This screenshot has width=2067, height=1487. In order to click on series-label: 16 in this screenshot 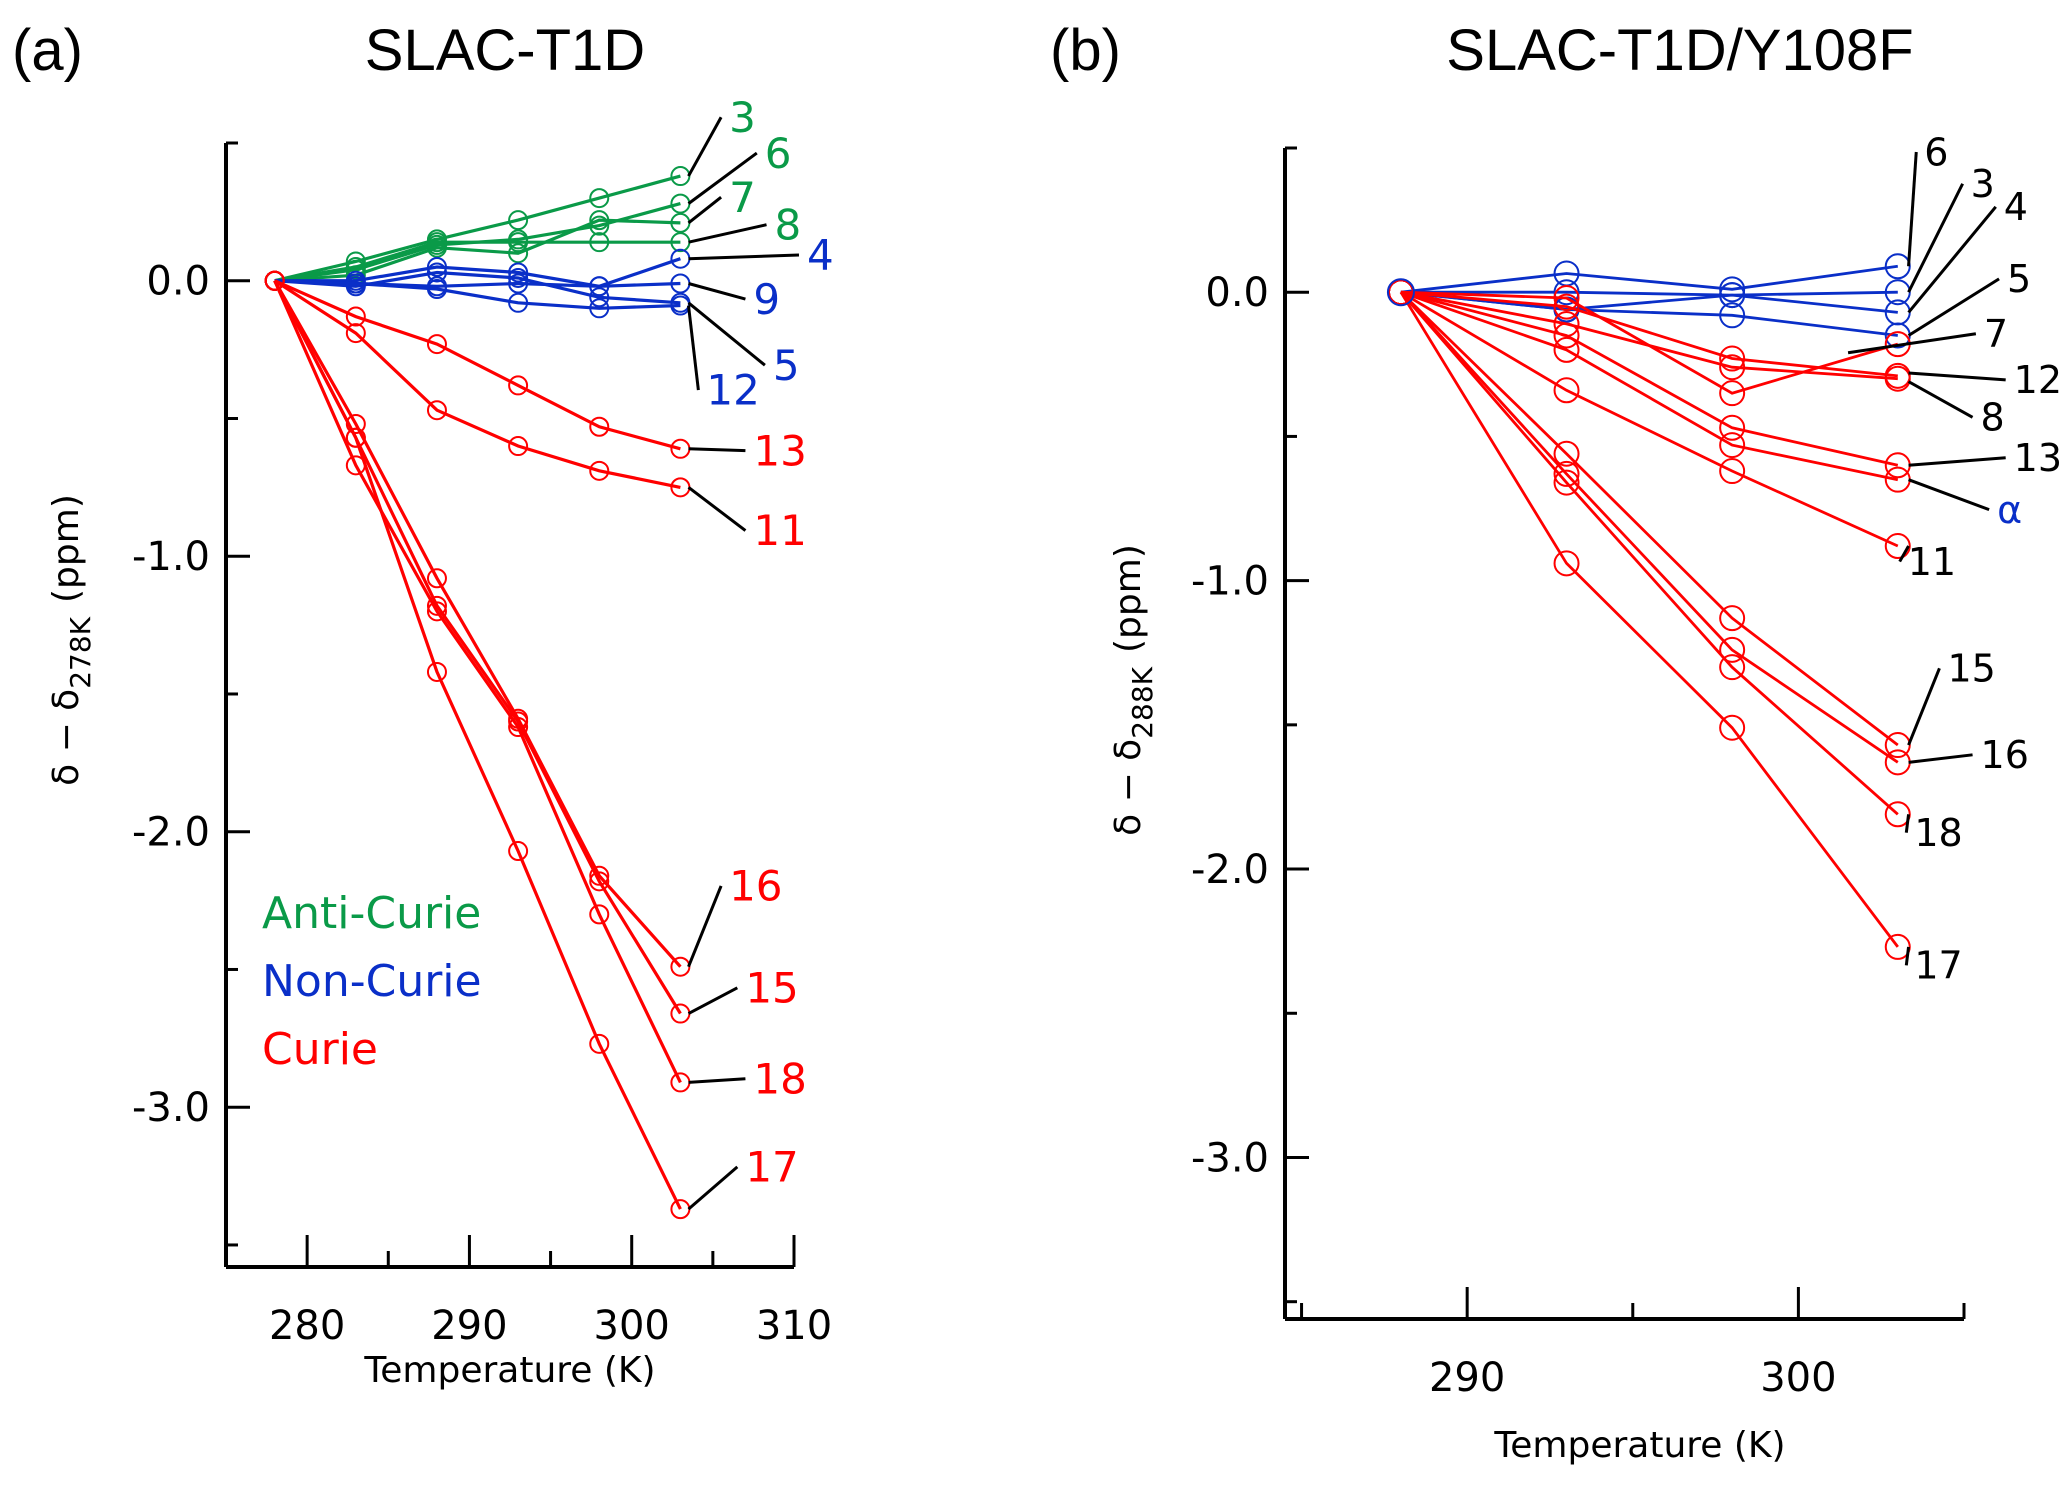, I will do `click(2005, 755)`.